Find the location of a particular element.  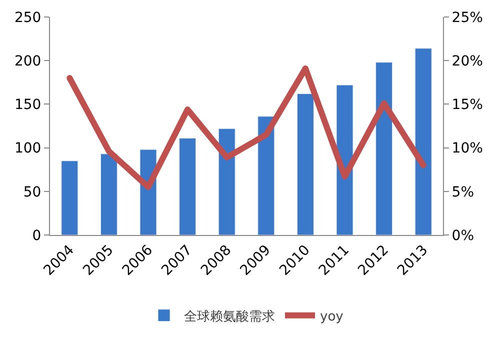

y-tick-label: 50 is located at coordinates (32, 192).